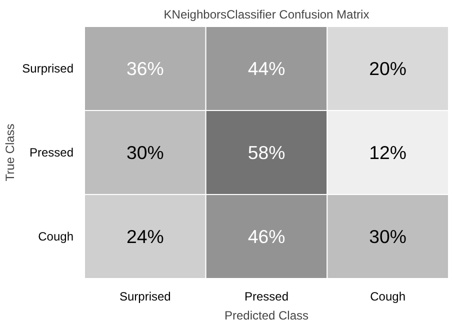 The width and height of the screenshot is (453, 325). What do you see at coordinates (267, 152) in the screenshot?
I see `data-label: 58%` at bounding box center [267, 152].